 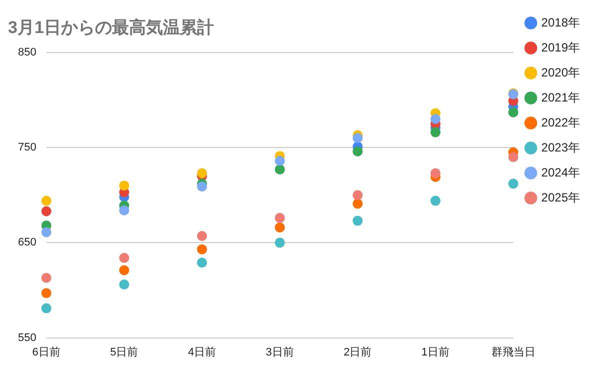 What do you see at coordinates (124, 352) in the screenshot?
I see `x-tick-label: 5日前` at bounding box center [124, 352].